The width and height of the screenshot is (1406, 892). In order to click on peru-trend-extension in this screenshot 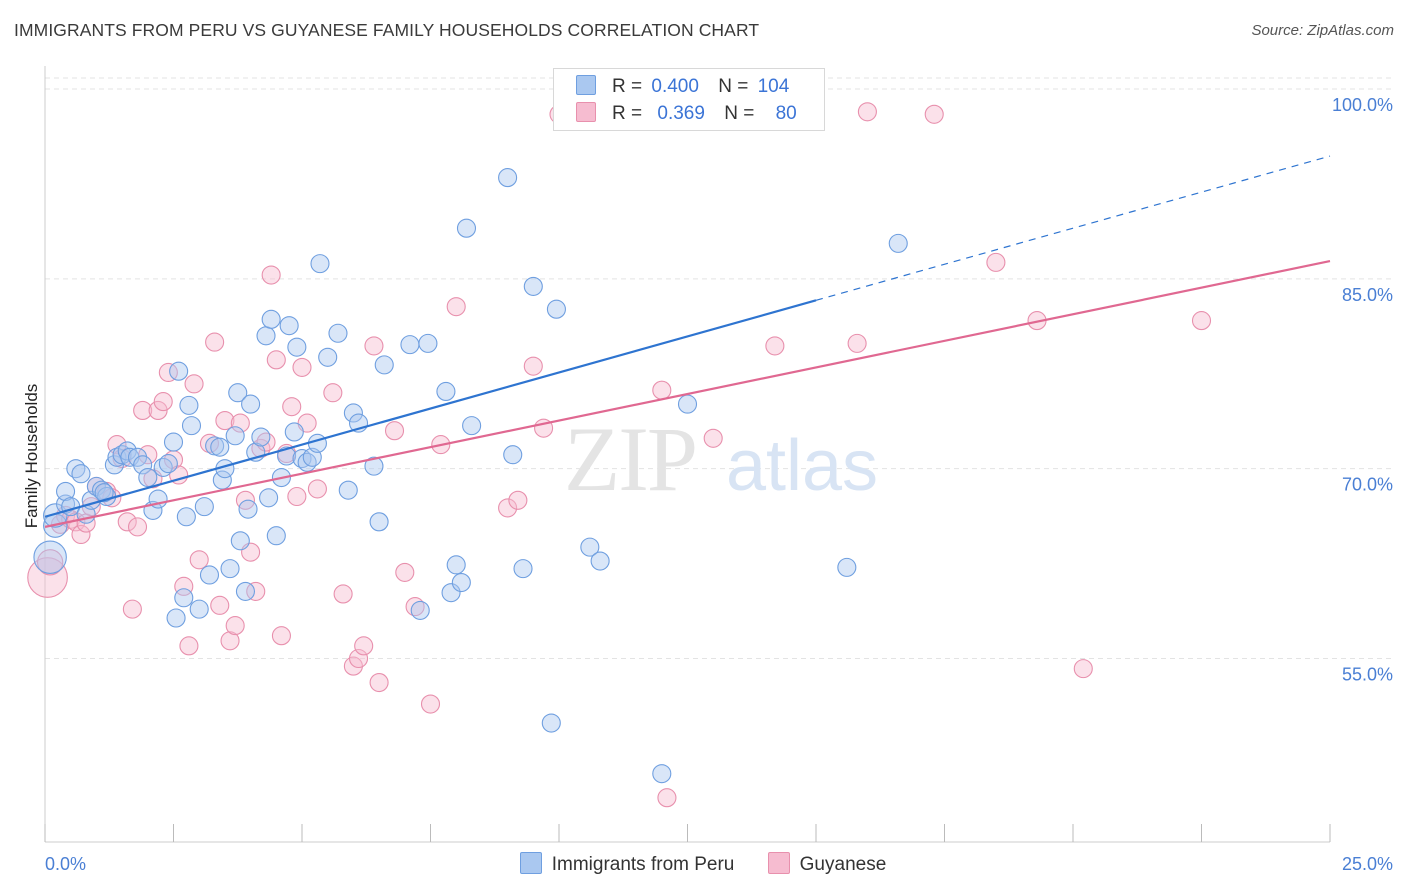, I will do `click(1073, 228)`.